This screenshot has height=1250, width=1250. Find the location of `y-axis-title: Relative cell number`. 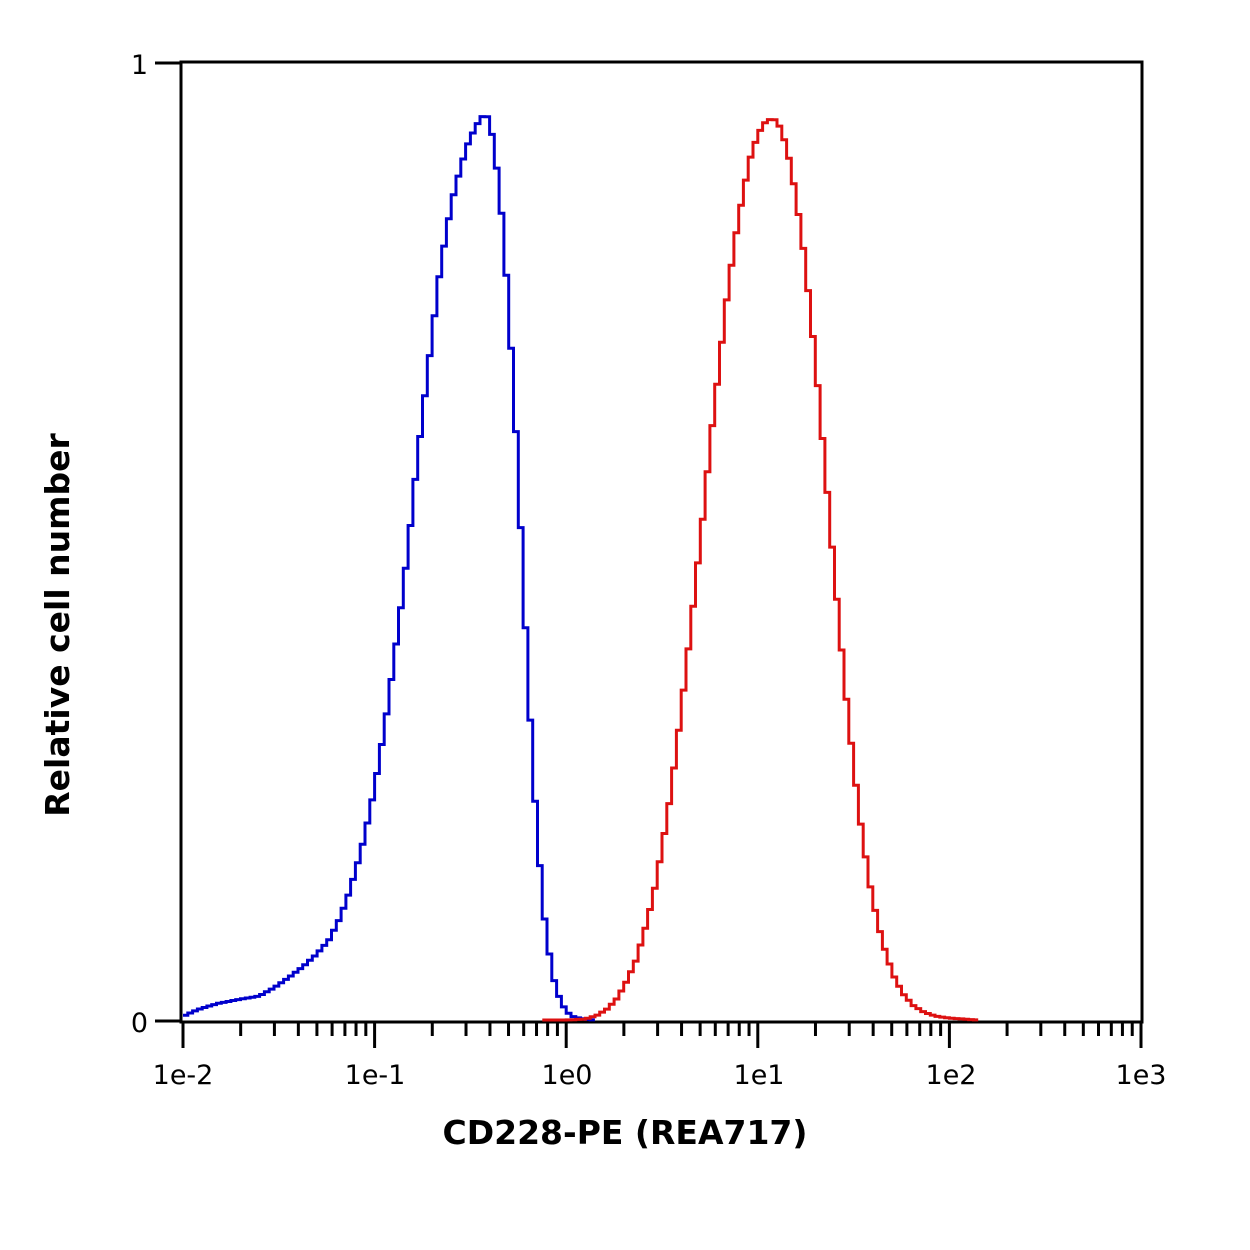

y-axis-title: Relative cell number is located at coordinates (57, 625).